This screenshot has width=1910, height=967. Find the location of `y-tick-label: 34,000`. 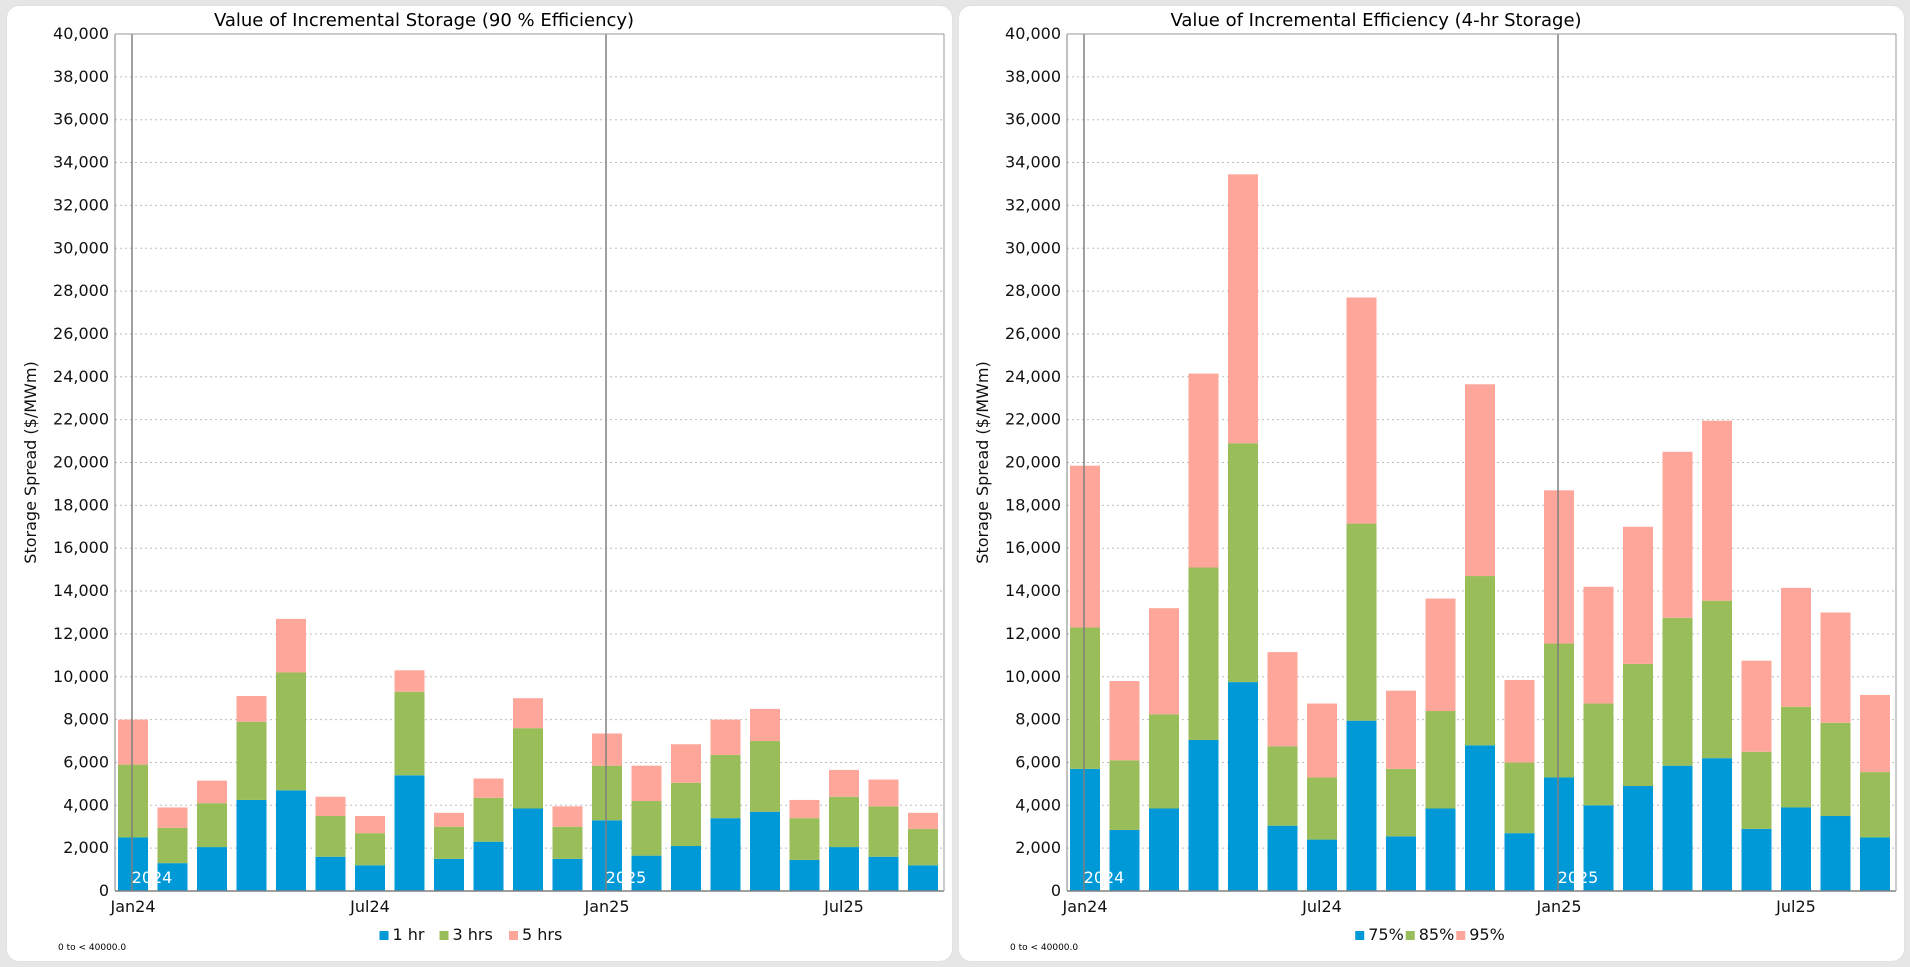

y-tick-label: 34,000 is located at coordinates (81, 162).